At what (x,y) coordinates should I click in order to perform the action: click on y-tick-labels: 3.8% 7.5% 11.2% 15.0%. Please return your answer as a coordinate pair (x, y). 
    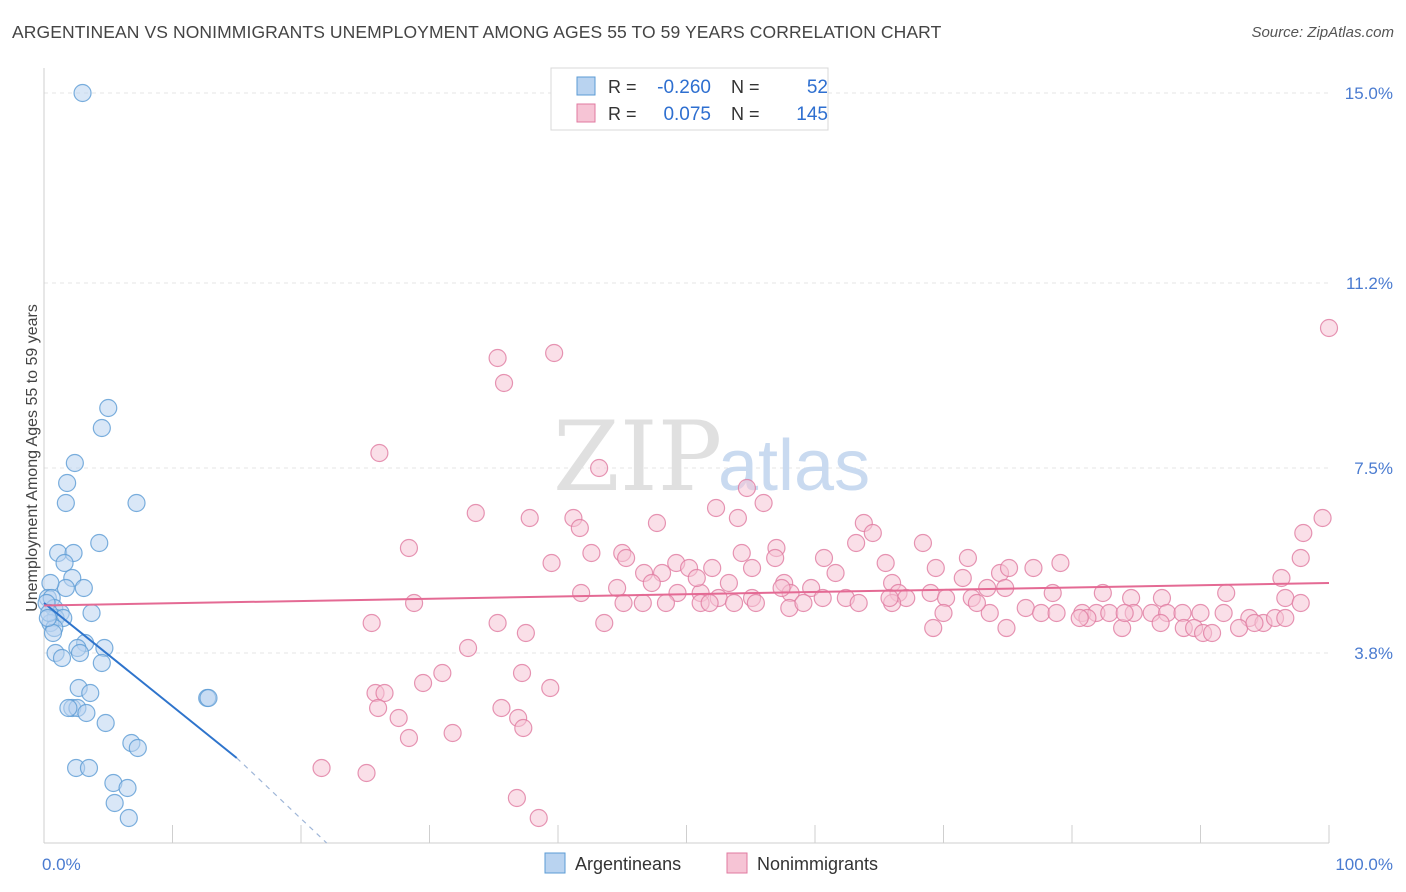
    Looking at the image, I should click on (1369, 373).